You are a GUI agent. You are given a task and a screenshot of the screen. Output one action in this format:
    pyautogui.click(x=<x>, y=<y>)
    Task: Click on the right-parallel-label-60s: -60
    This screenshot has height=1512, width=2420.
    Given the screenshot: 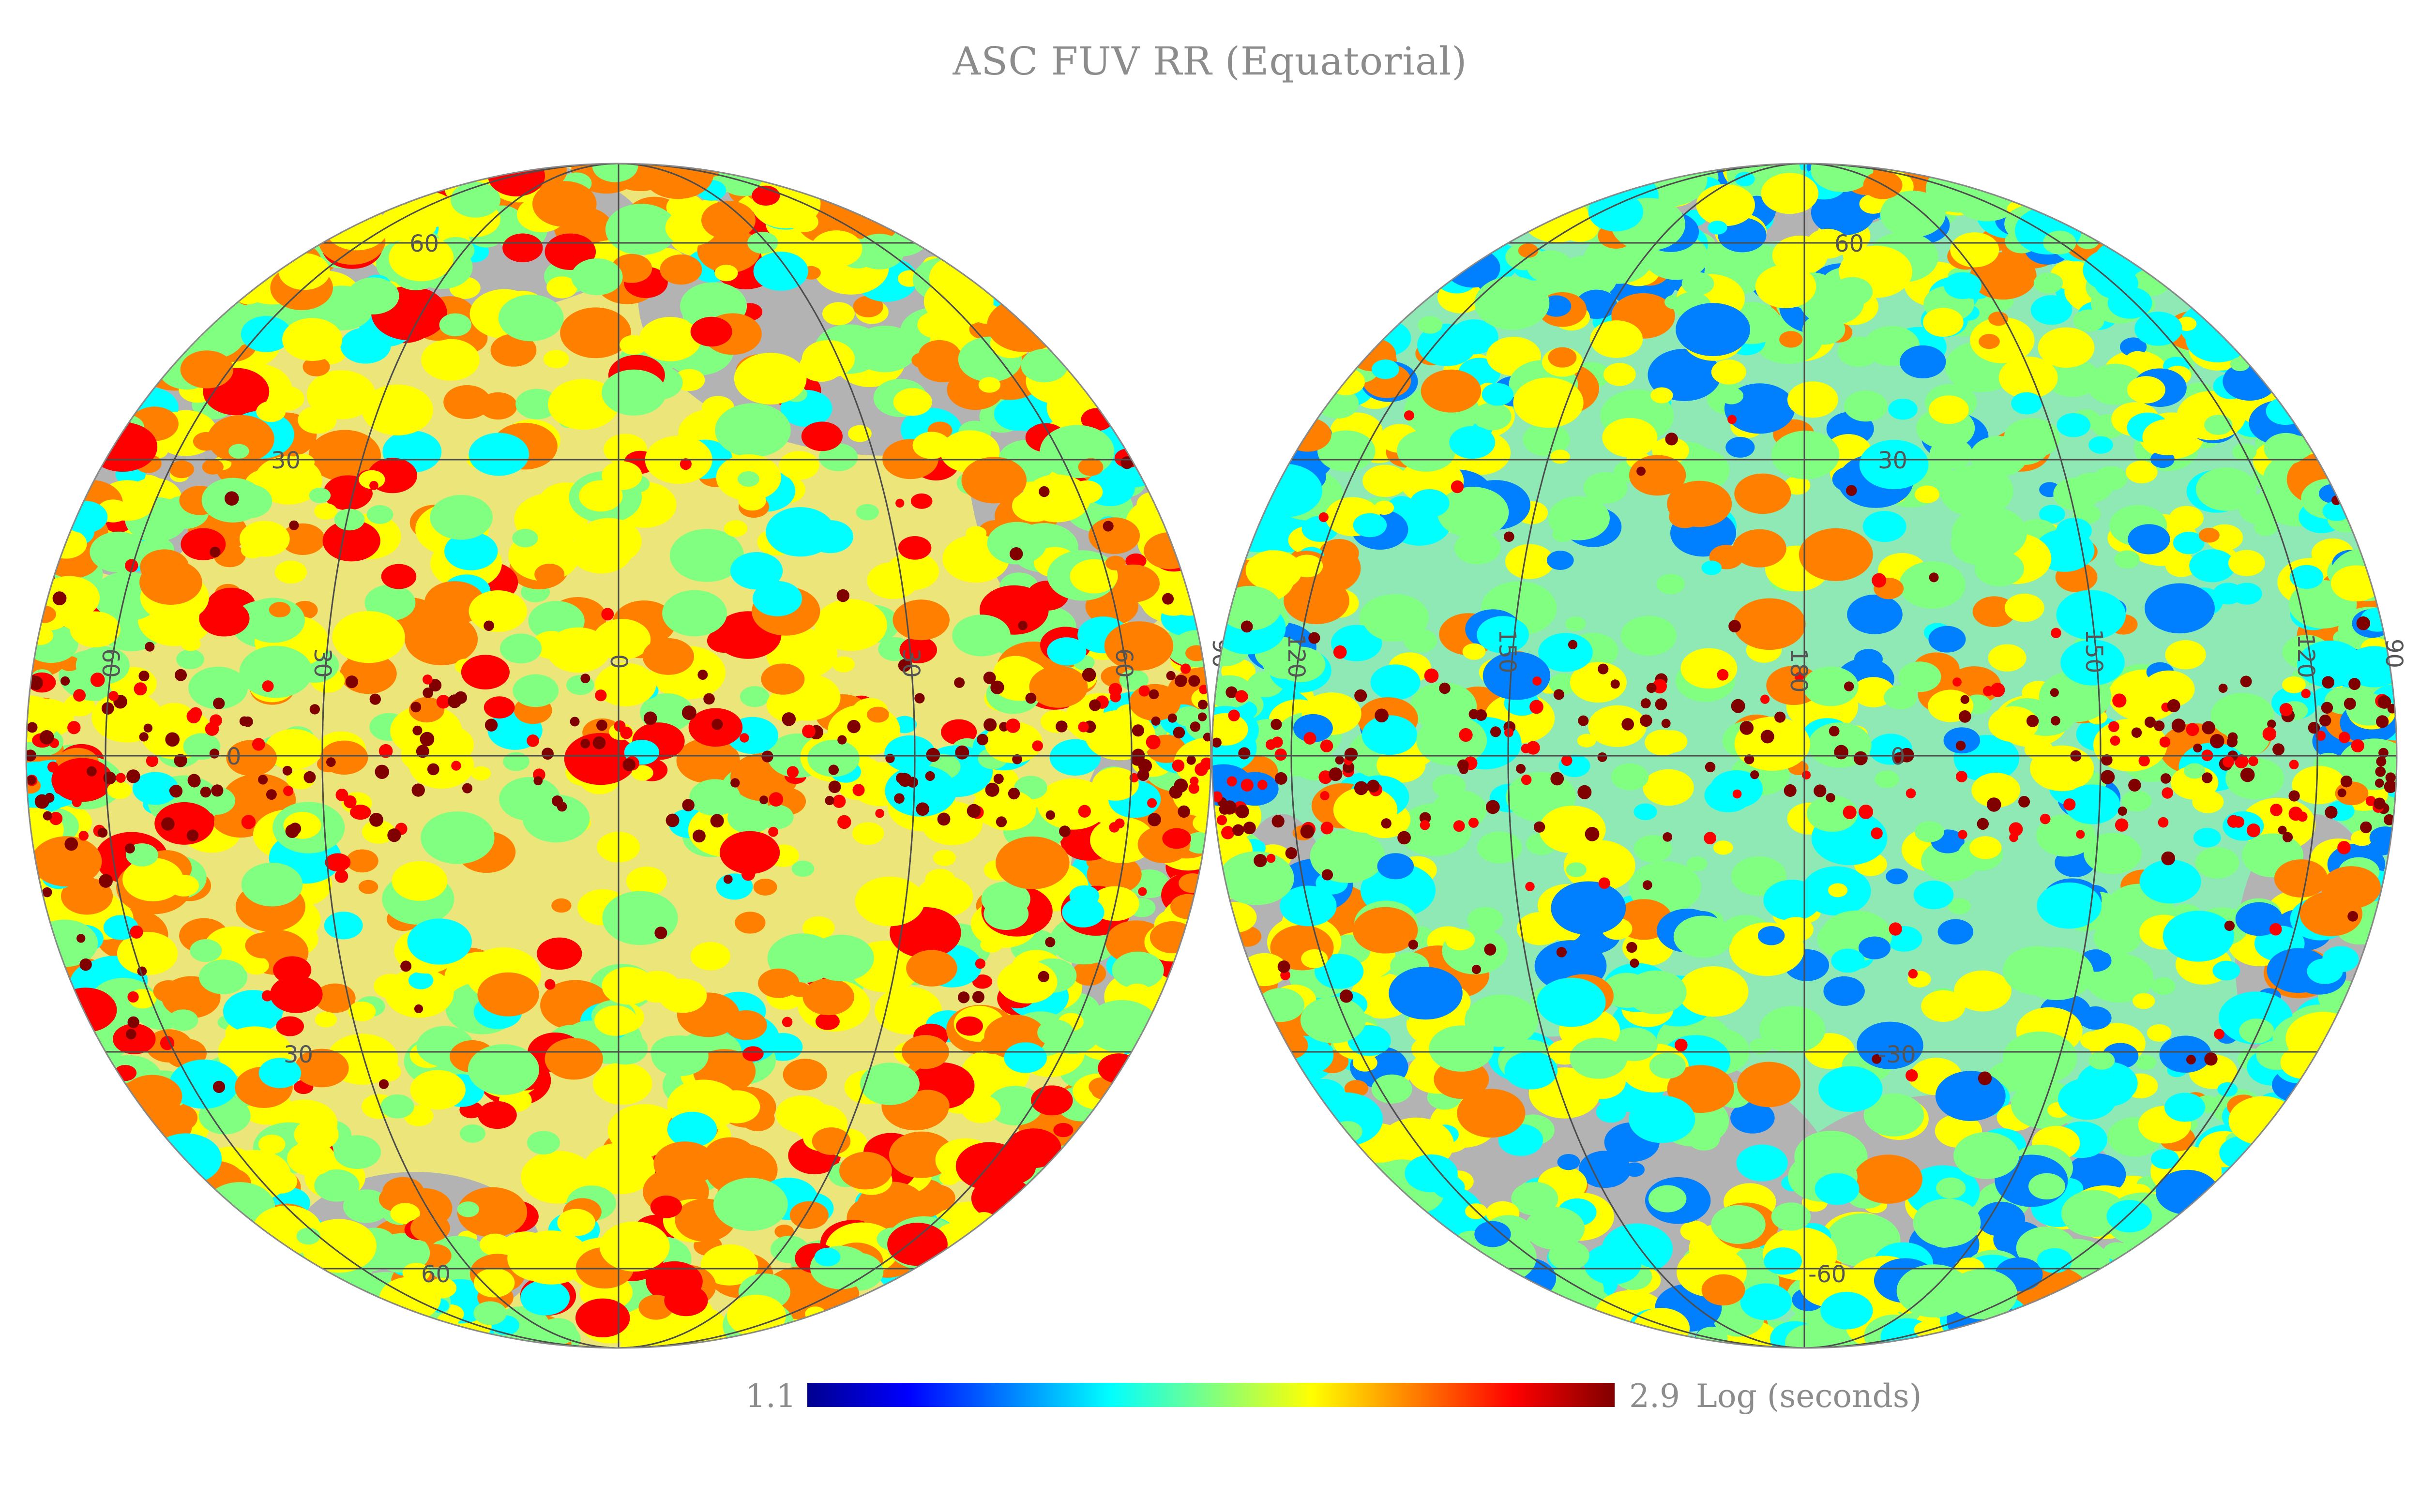 What is the action you would take?
    pyautogui.click(x=1827, y=1274)
    